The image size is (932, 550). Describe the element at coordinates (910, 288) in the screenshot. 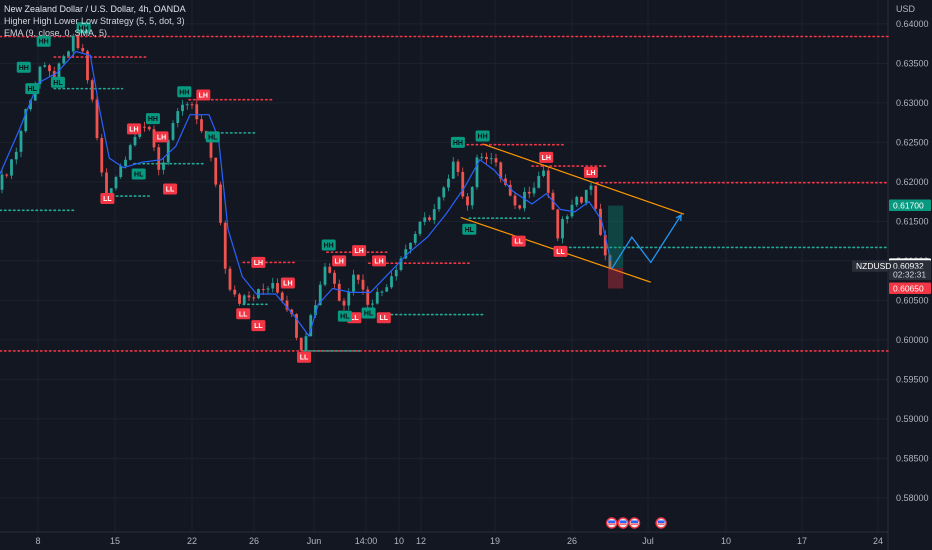

I see `price-tag-stop: 0.60650` at that location.